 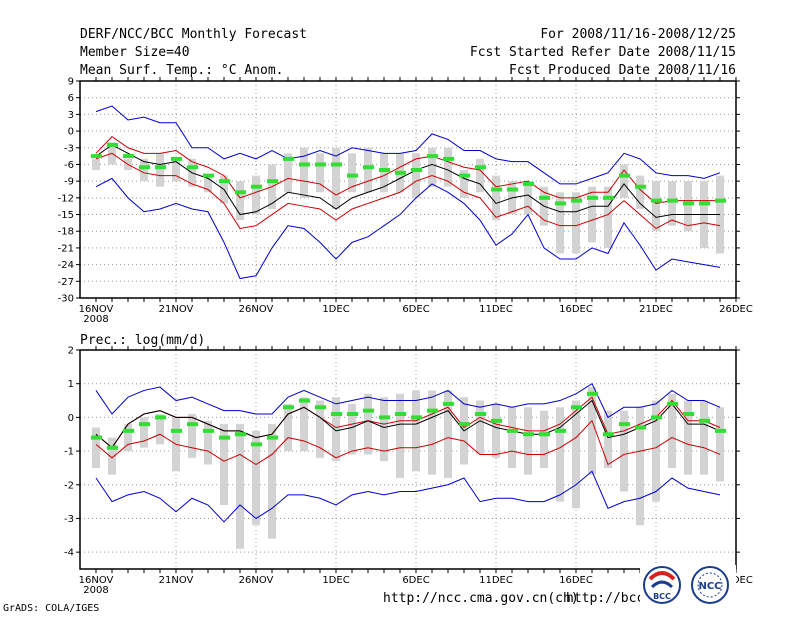 What do you see at coordinates (66, 265) in the screenshot?
I see `y-tick-label: -24` at bounding box center [66, 265].